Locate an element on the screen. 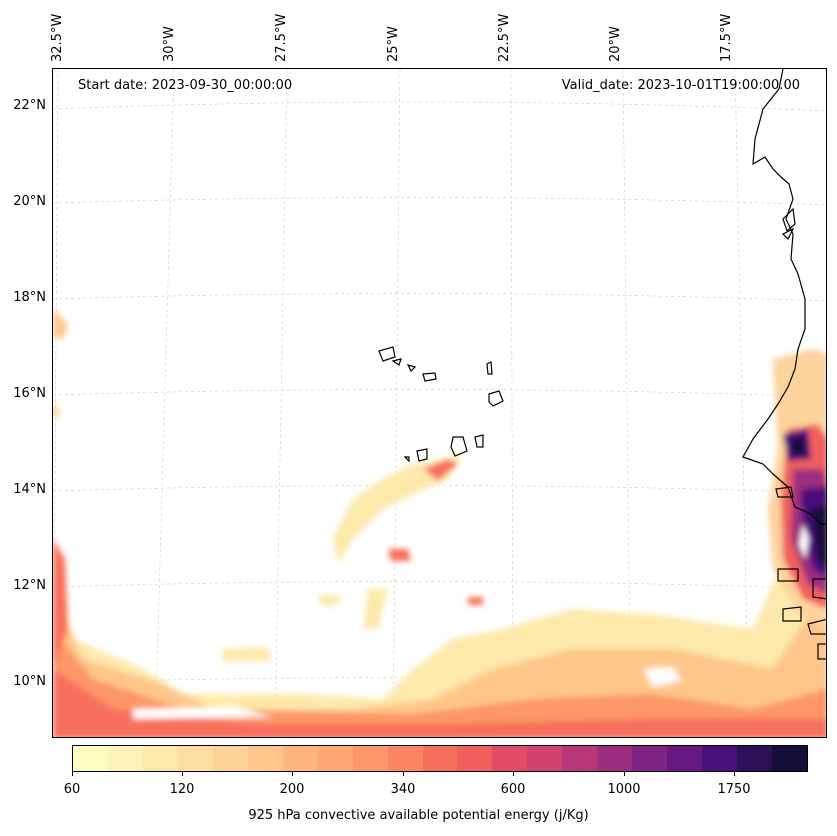 This screenshot has width=837, height=836. longitude-label: 27.5°W is located at coordinates (281, 37).